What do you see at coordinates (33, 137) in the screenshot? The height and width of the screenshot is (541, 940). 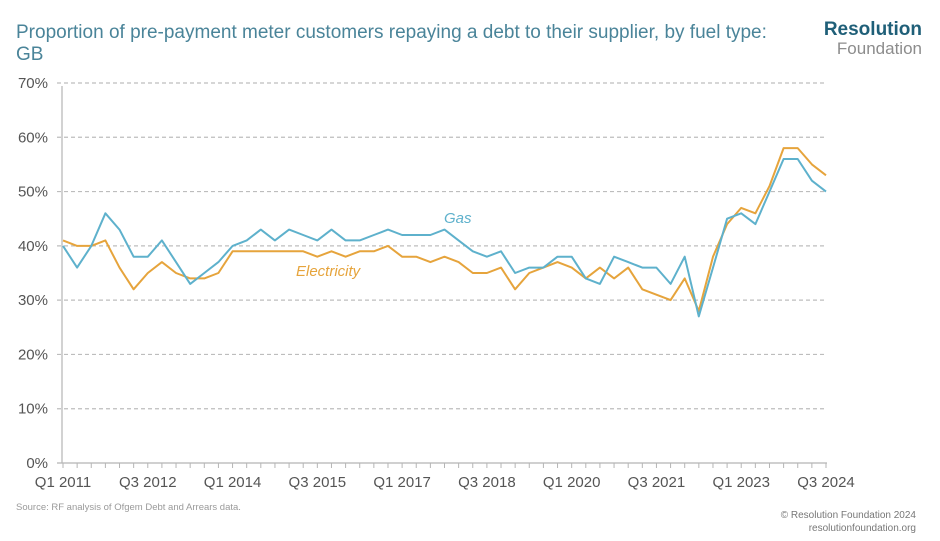 I see `y-tick-label: 60%` at bounding box center [33, 137].